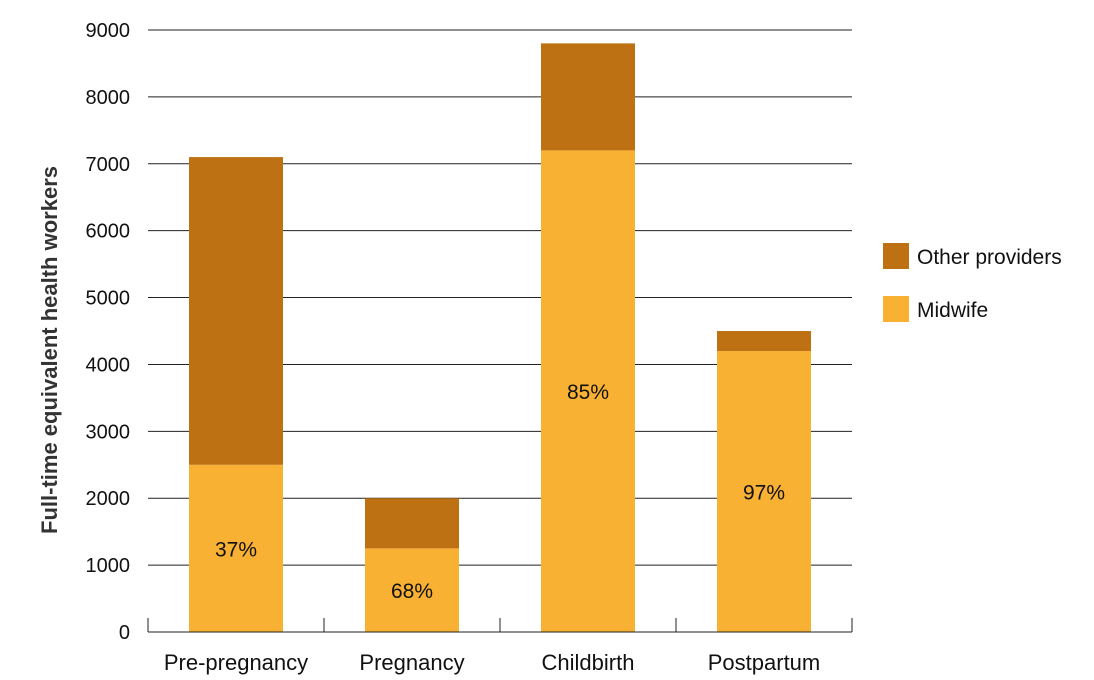 Image resolution: width=1094 pixels, height=680 pixels. Describe the element at coordinates (108, 165) in the screenshot. I see `y-tick-label: 7000` at that location.